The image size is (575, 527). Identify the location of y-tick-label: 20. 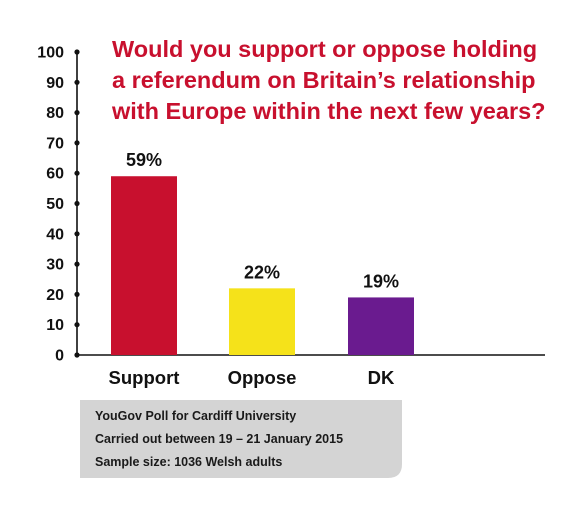
(55, 295).